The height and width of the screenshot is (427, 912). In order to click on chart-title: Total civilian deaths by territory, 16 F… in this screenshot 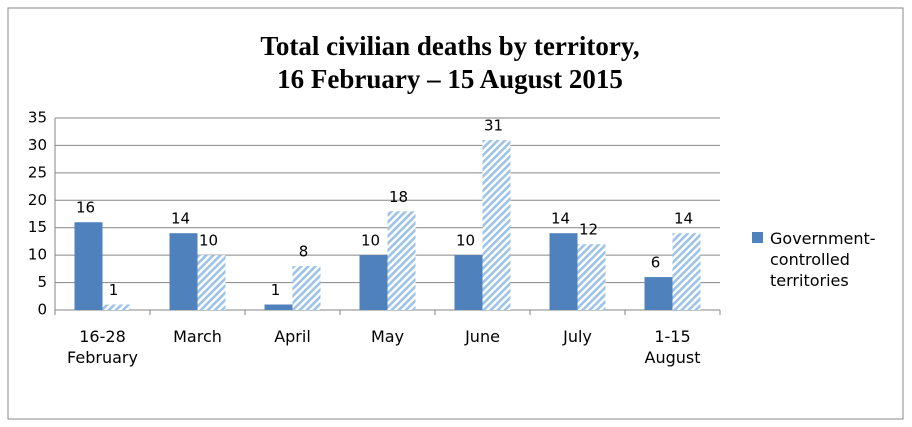, I will do `click(450, 62)`.